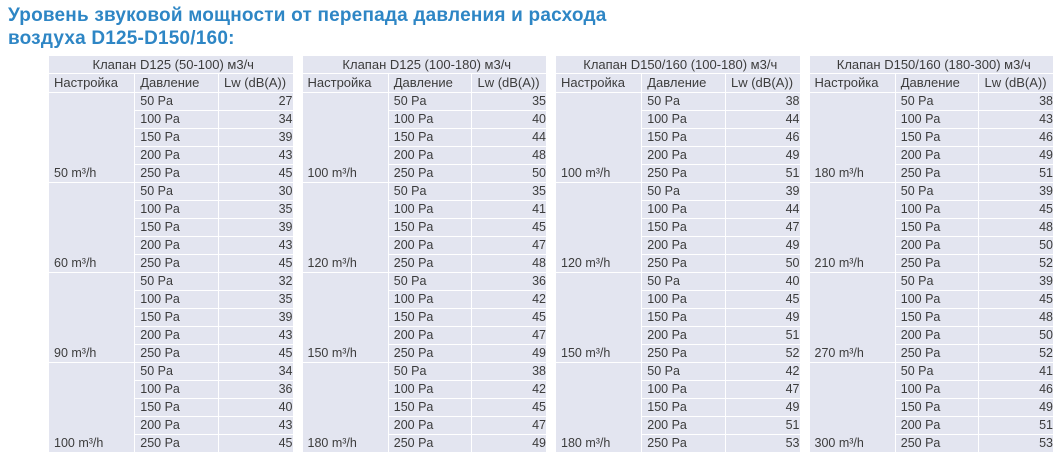 This screenshot has height=463, width=1054. Describe the element at coordinates (852, 317) in the screenshot. I see `setting-cell: 270 m³/h` at that location.